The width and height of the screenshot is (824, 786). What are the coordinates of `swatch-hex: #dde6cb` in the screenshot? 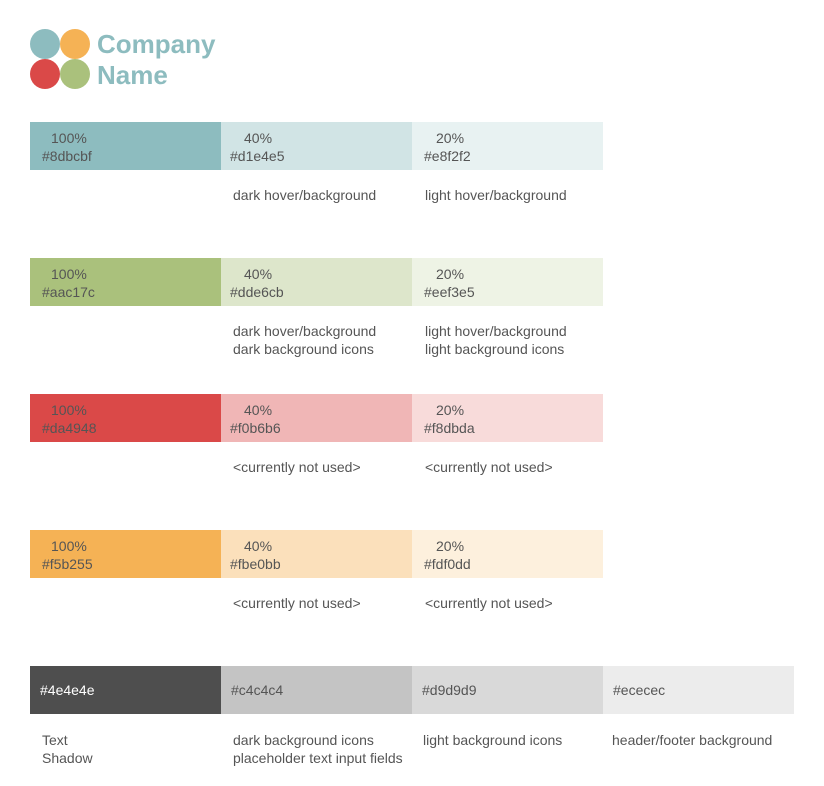 It's located at (257, 292).